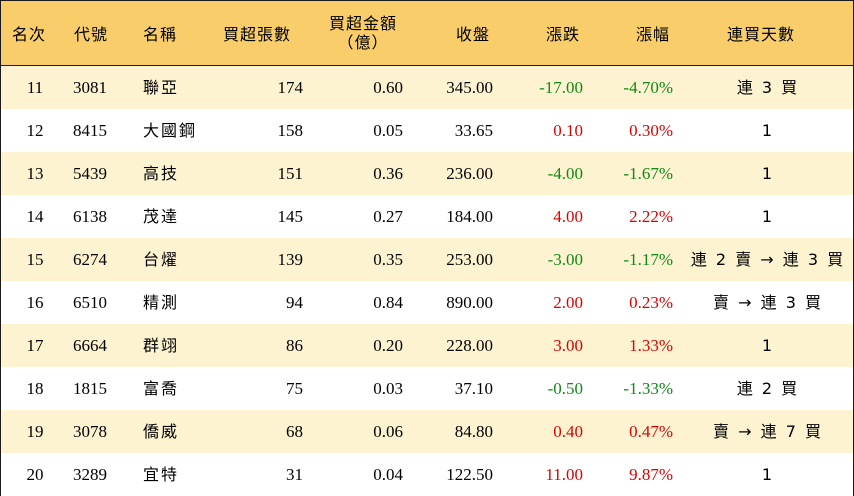 This screenshot has width=854, height=496. What do you see at coordinates (565, 388) in the screenshot?
I see `cell-change: -0.50` at bounding box center [565, 388].